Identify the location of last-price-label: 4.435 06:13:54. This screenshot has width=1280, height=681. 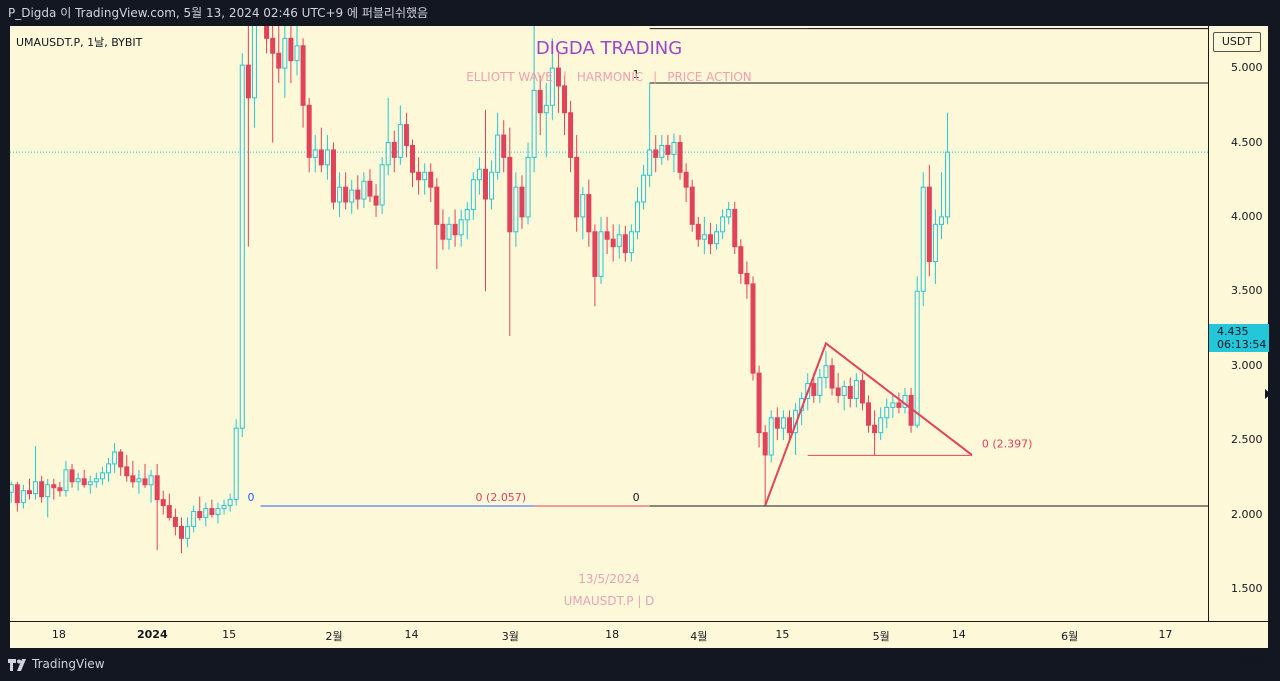
(1239, 338).